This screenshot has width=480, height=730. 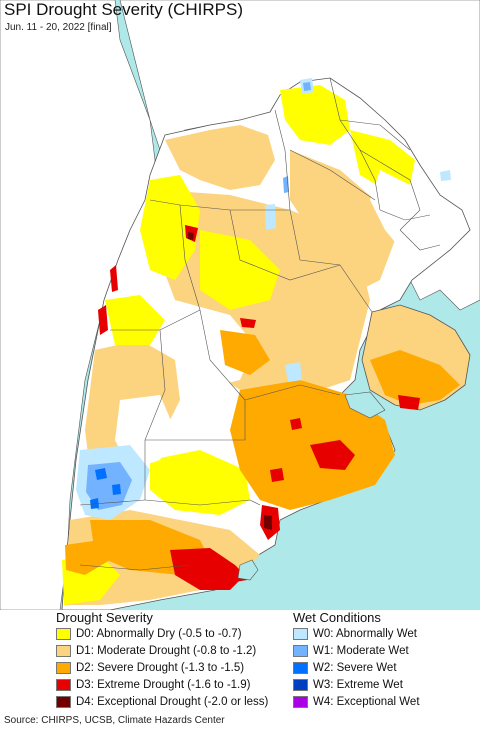 I want to click on legend-item-w4: W4: Exceptional Wet, so click(x=356, y=702).